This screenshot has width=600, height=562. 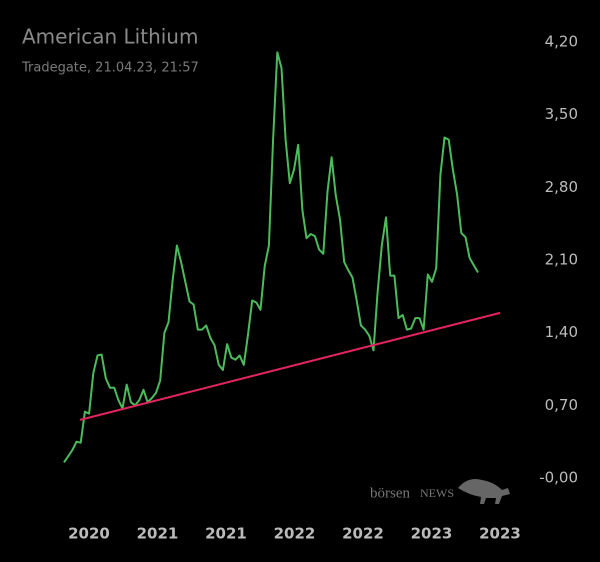 What do you see at coordinates (110, 37) in the screenshot?
I see `chart-title: American Lithium` at bounding box center [110, 37].